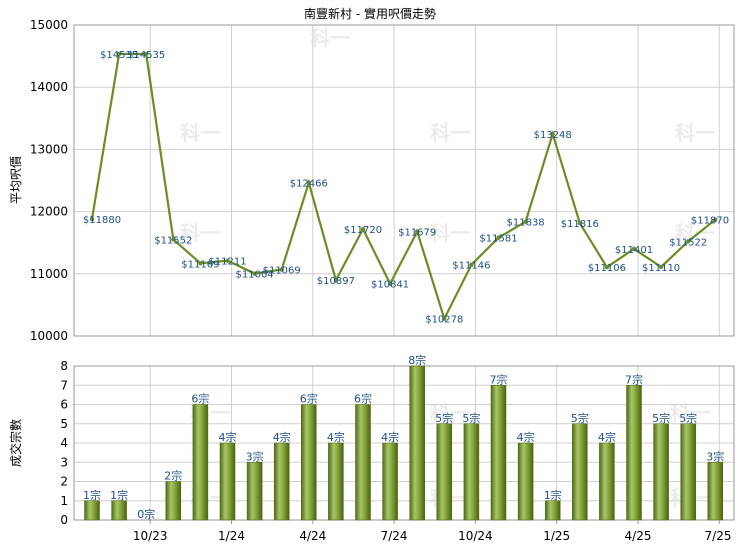 The image size is (740, 555). I want to click on price-data-label: $11401, so click(634, 250).